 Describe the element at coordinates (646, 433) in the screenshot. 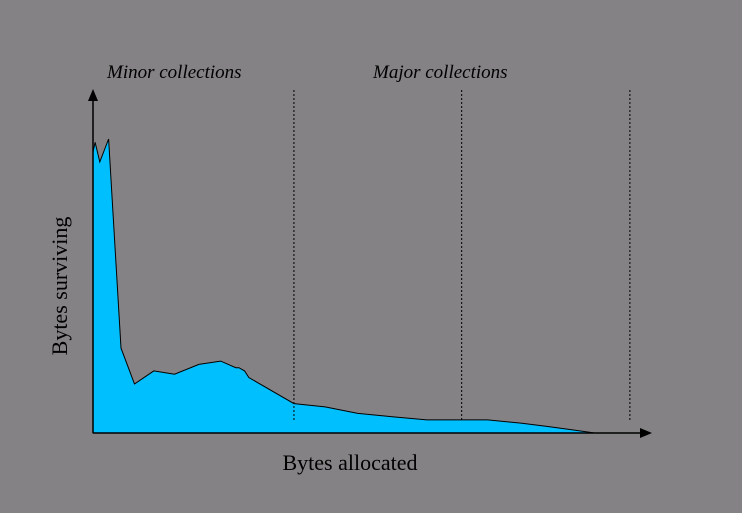

I see `x-axis-arrow` at that location.